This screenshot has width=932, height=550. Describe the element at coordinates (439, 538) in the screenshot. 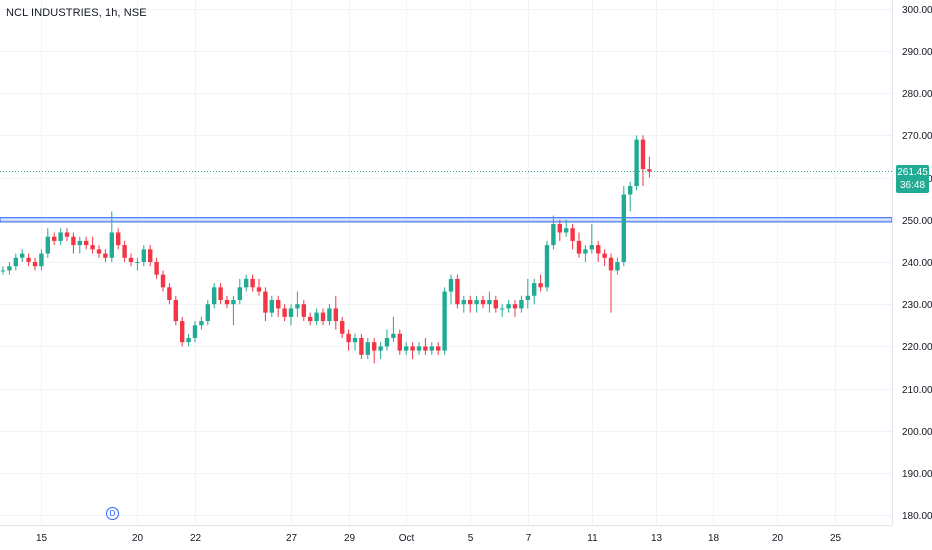

I see `time-axis: 15 20 22 27 29 Oct 5 7 11 13 18 20 25` at that location.